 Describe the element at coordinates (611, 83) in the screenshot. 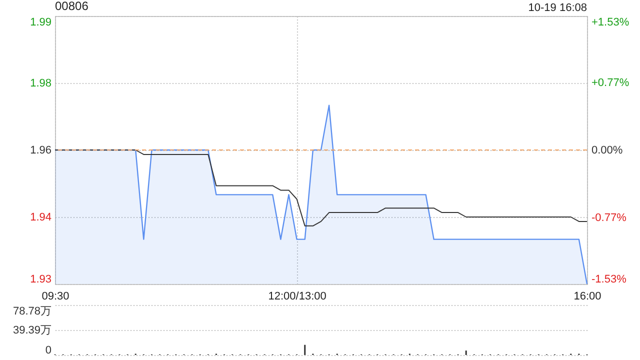

I see `y2-tick-label: +0.77%` at that location.